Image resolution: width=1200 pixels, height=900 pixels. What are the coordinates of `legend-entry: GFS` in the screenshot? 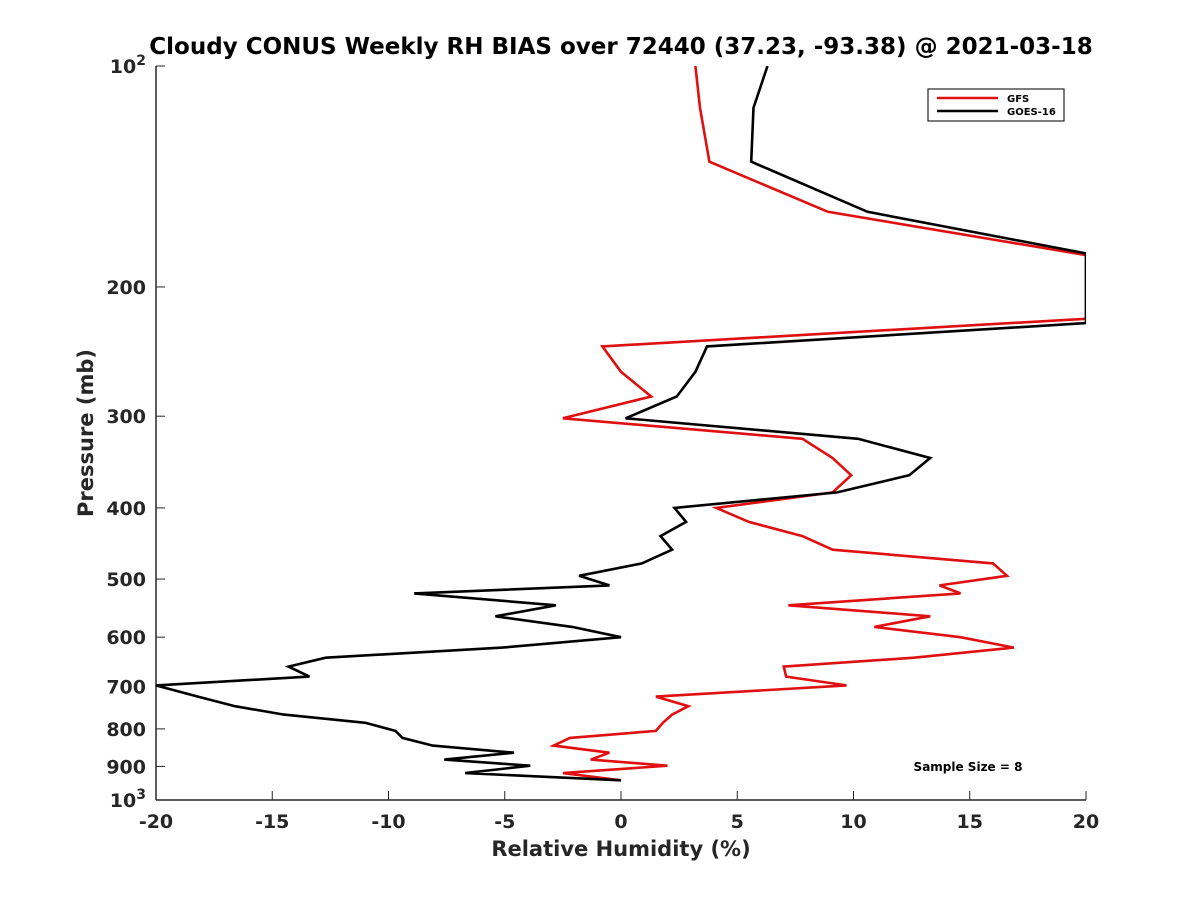 It's located at (1018, 99).